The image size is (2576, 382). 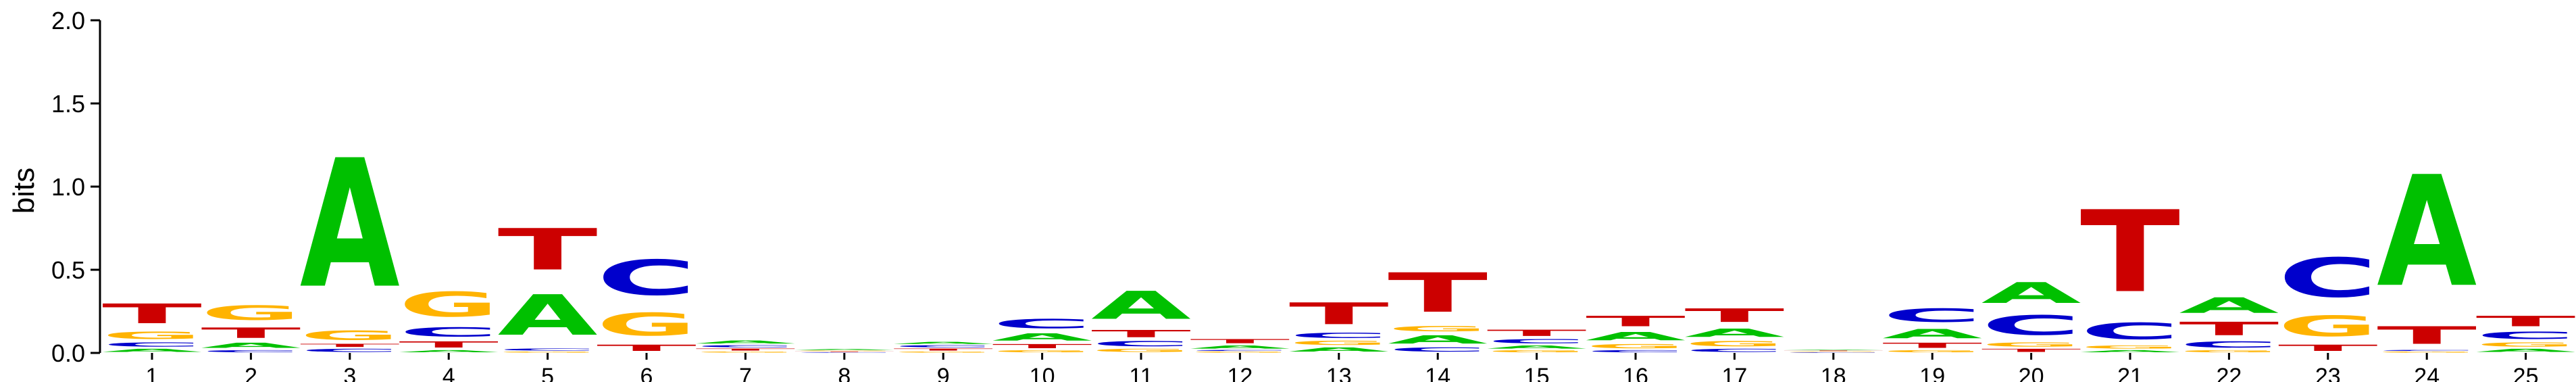 What do you see at coordinates (2229, 373) in the screenshot?
I see `x-tick-label: 22` at bounding box center [2229, 373].